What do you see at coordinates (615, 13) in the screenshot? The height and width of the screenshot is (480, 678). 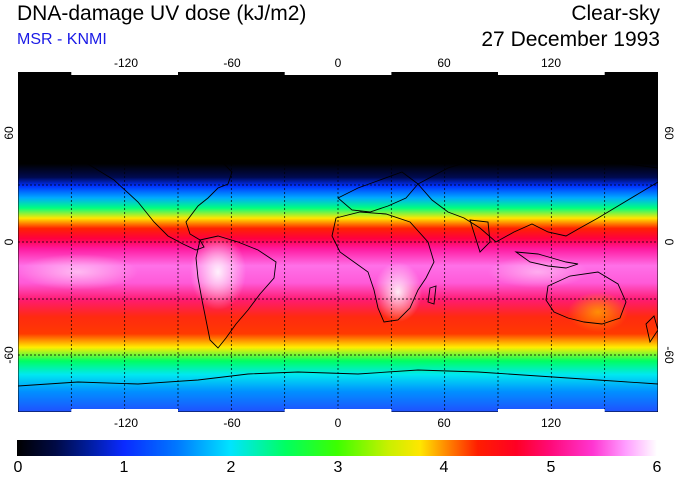 I see `sky-condition-label: Clear-sky` at bounding box center [615, 13].